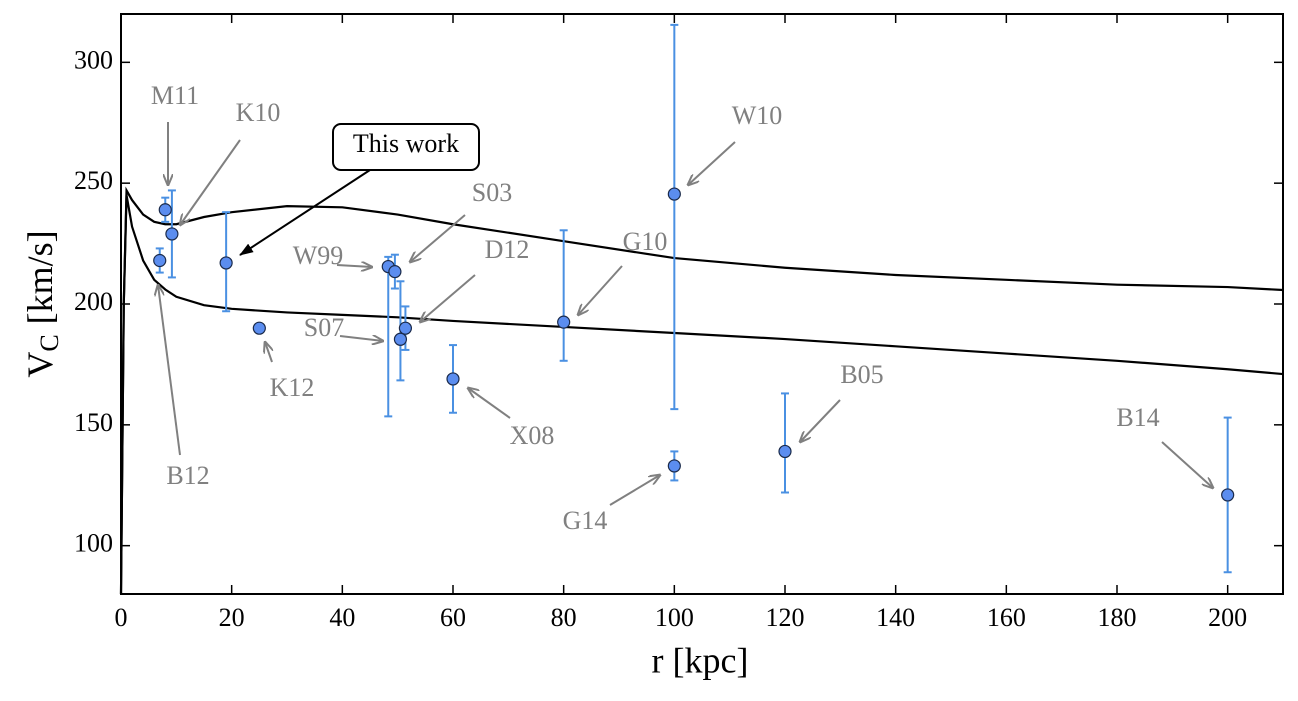 The image size is (1298, 701). Describe the element at coordinates (93, 422) in the screenshot. I see `y-tick-label: 150` at that location.